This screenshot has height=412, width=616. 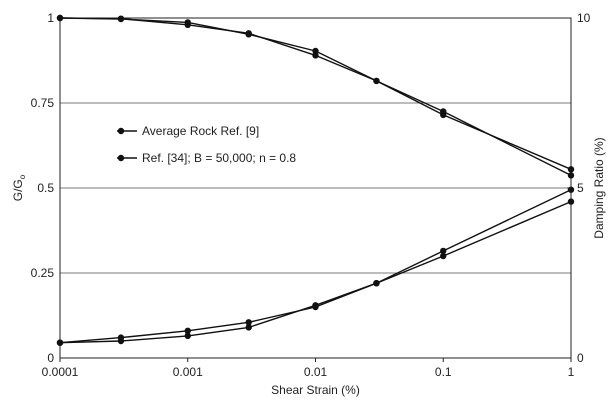 What do you see at coordinates (188, 372) in the screenshot?
I see `x-tick-label-1: 0.001` at bounding box center [188, 372].